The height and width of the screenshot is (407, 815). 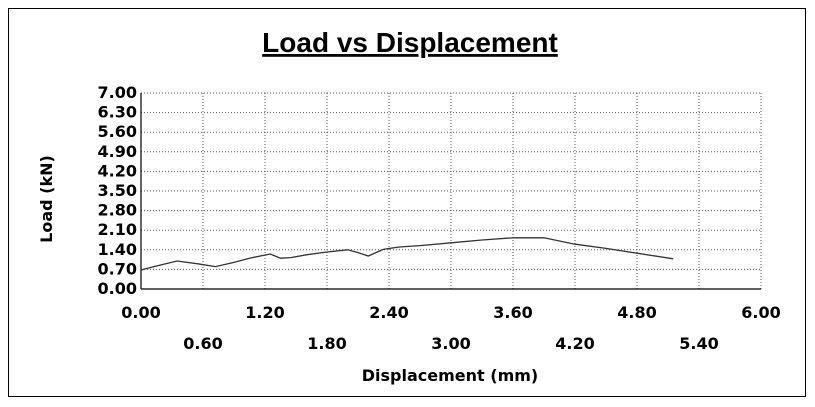 What do you see at coordinates (117, 210) in the screenshot?
I see `y-tick-label: 2.80` at bounding box center [117, 210].